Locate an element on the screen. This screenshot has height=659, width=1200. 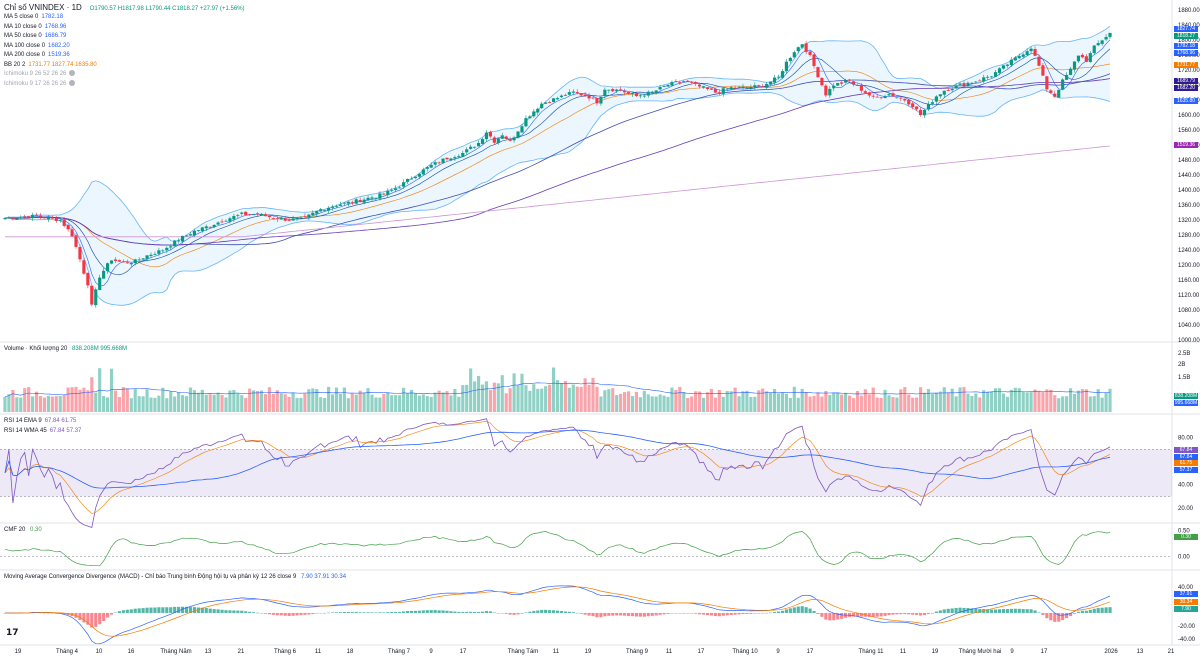
legend-row-6: Ichimoku 9 26 52 26 26 is located at coordinates (50, 75).